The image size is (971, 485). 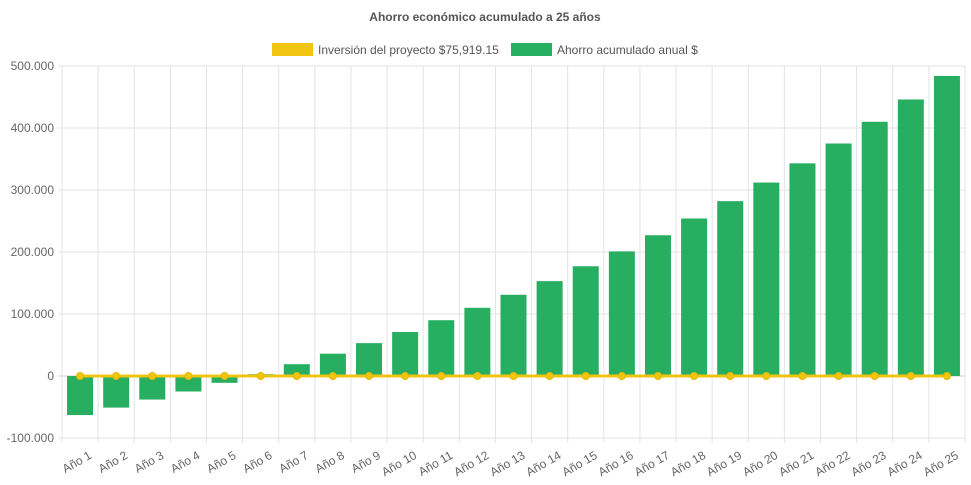 I want to click on legend-swatch-line, so click(x=292, y=49).